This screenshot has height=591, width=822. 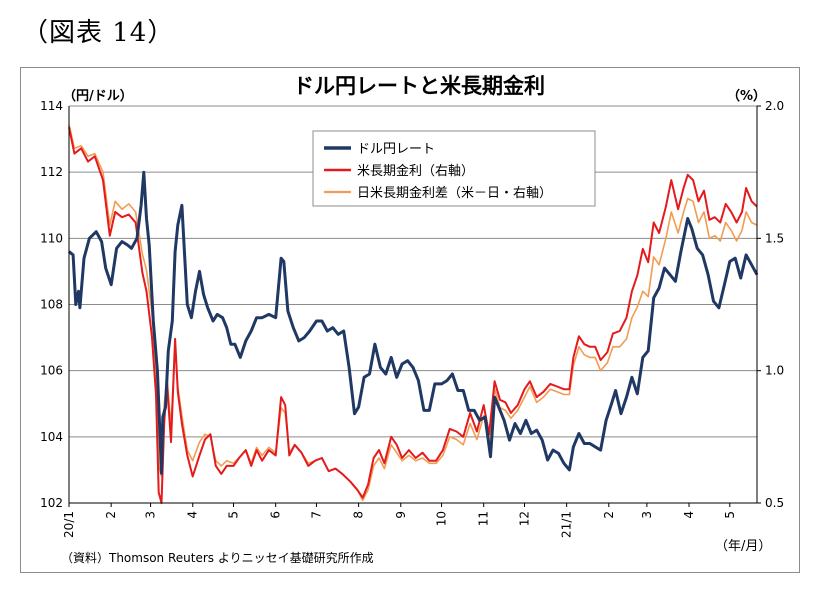 What do you see at coordinates (419, 86) in the screenshot?
I see `chart-title: ドル円レートと米長期金利` at bounding box center [419, 86].